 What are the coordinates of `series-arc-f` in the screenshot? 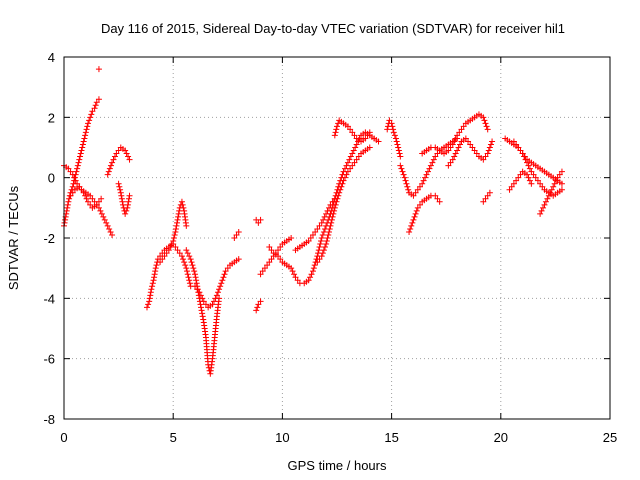 It's located at (168, 276).